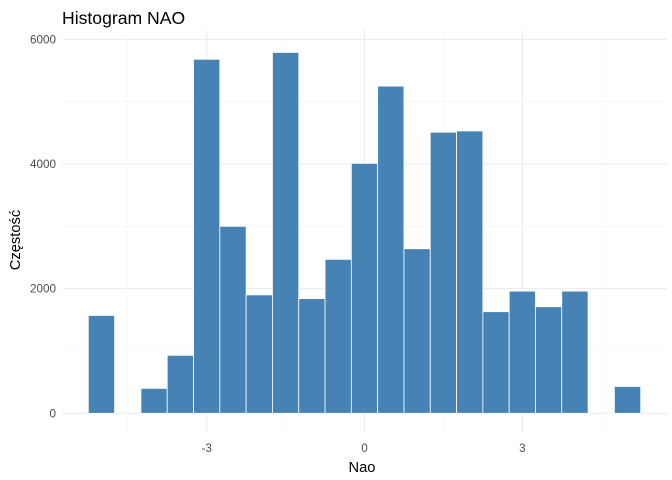 Image resolution: width=672 pixels, height=480 pixels. Describe the element at coordinates (43, 164) in the screenshot. I see `y-tick-label: 4000` at that location.